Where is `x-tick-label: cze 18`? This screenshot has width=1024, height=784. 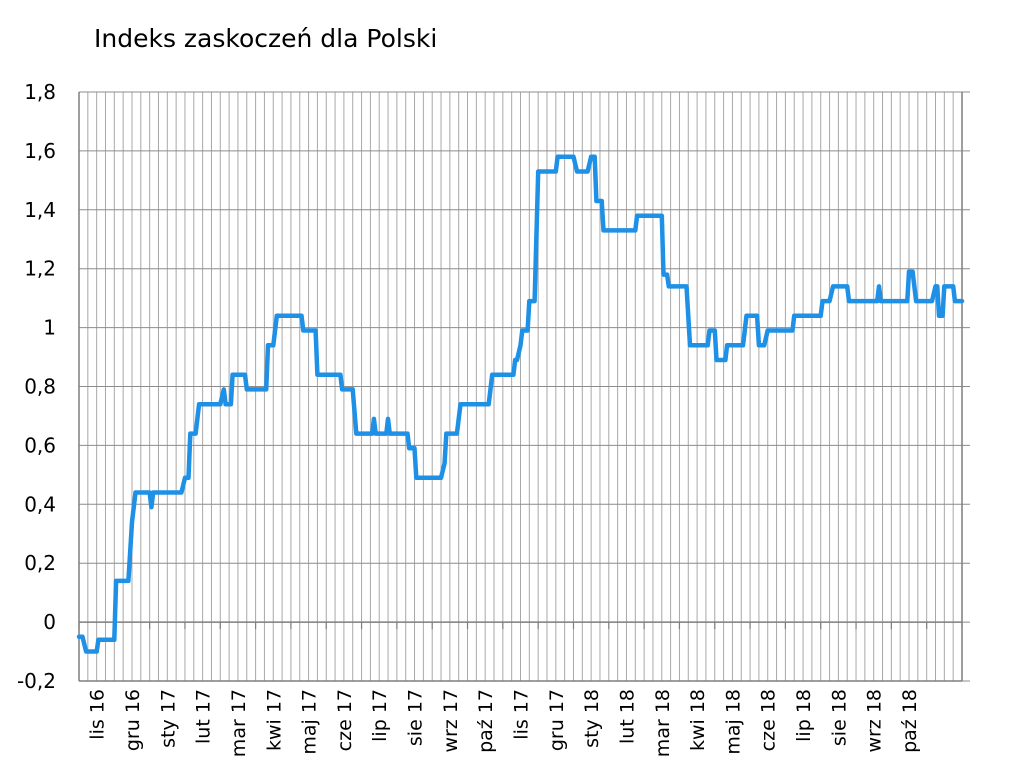 x-tick-label: cze 18 is located at coordinates (769, 720).